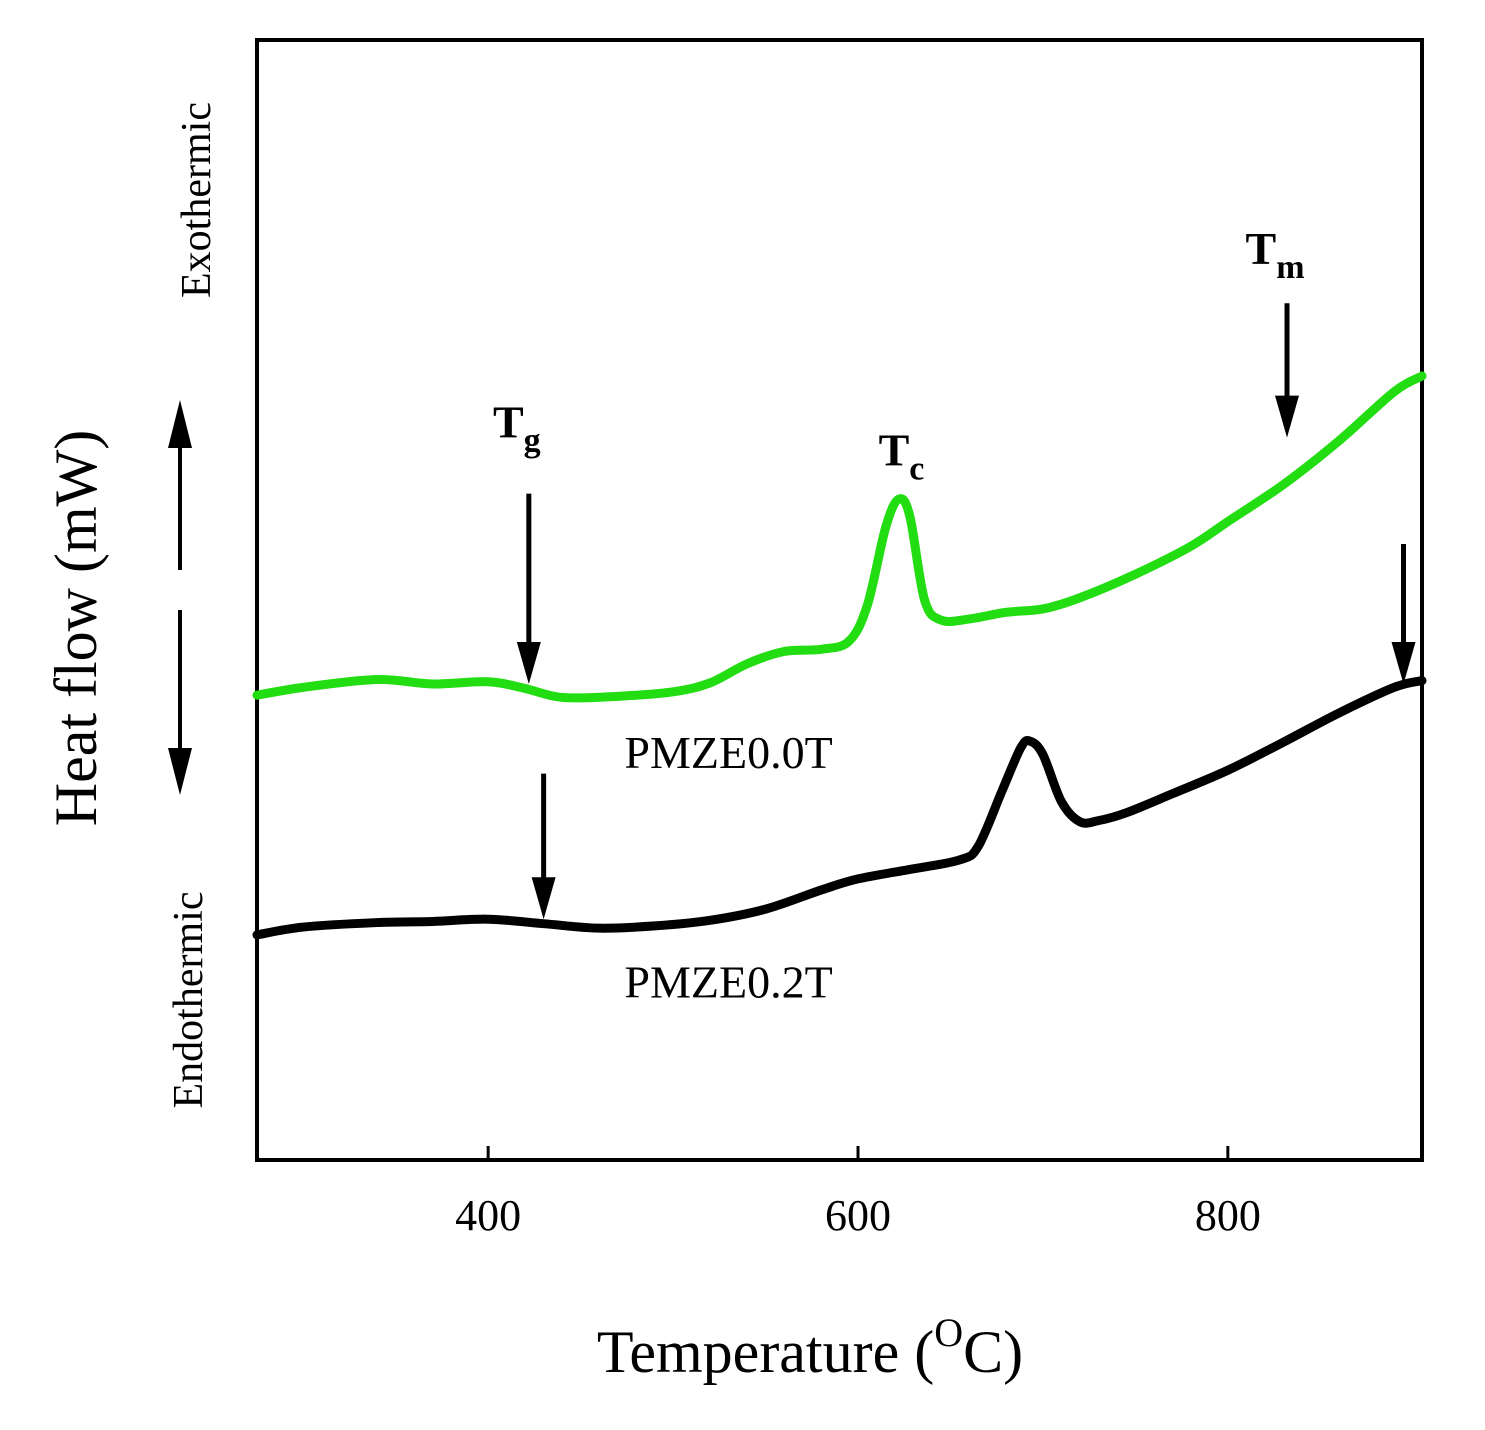 This screenshot has width=1485, height=1430. I want to click on marker-label-tg: Tg, so click(517, 428).